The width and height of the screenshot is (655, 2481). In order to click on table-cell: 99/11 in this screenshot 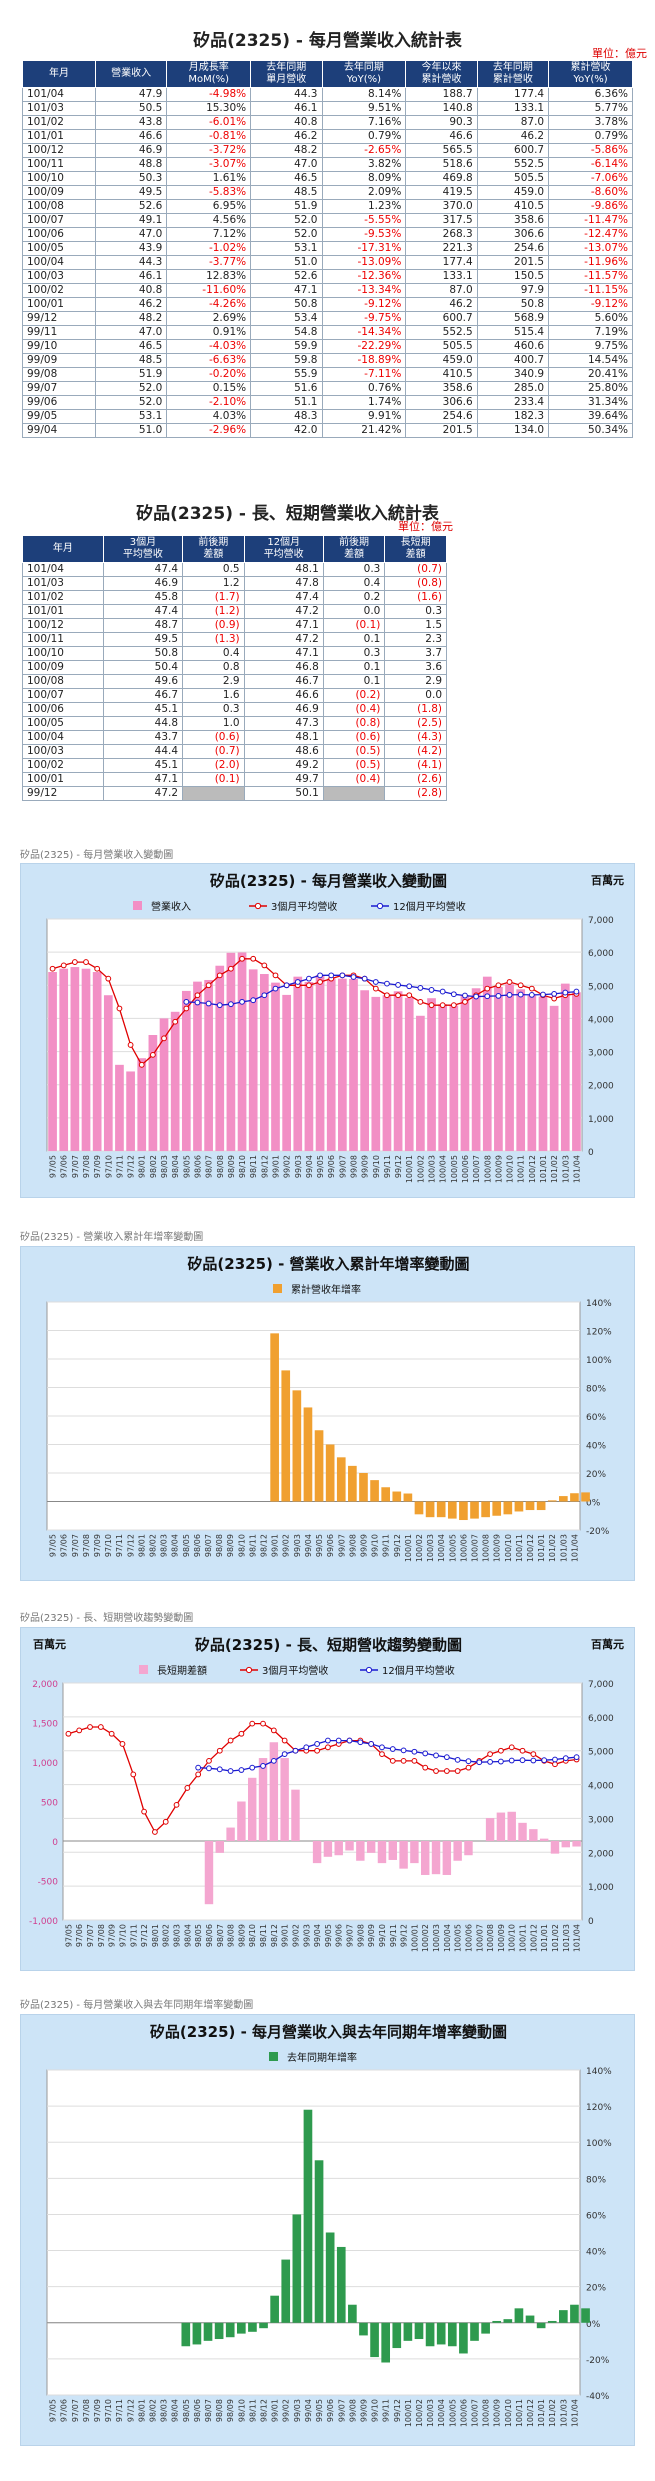, I will do `click(59, 332)`.